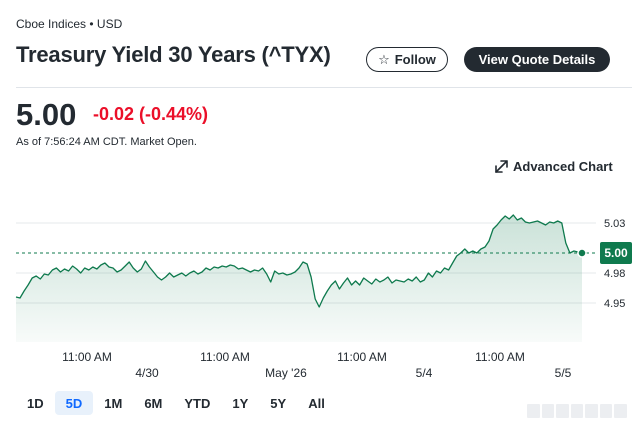 Image resolution: width=636 pixels, height=429 pixels. Describe the element at coordinates (614, 274) in the screenshot. I see `y-tick-label: 4.98` at that location.